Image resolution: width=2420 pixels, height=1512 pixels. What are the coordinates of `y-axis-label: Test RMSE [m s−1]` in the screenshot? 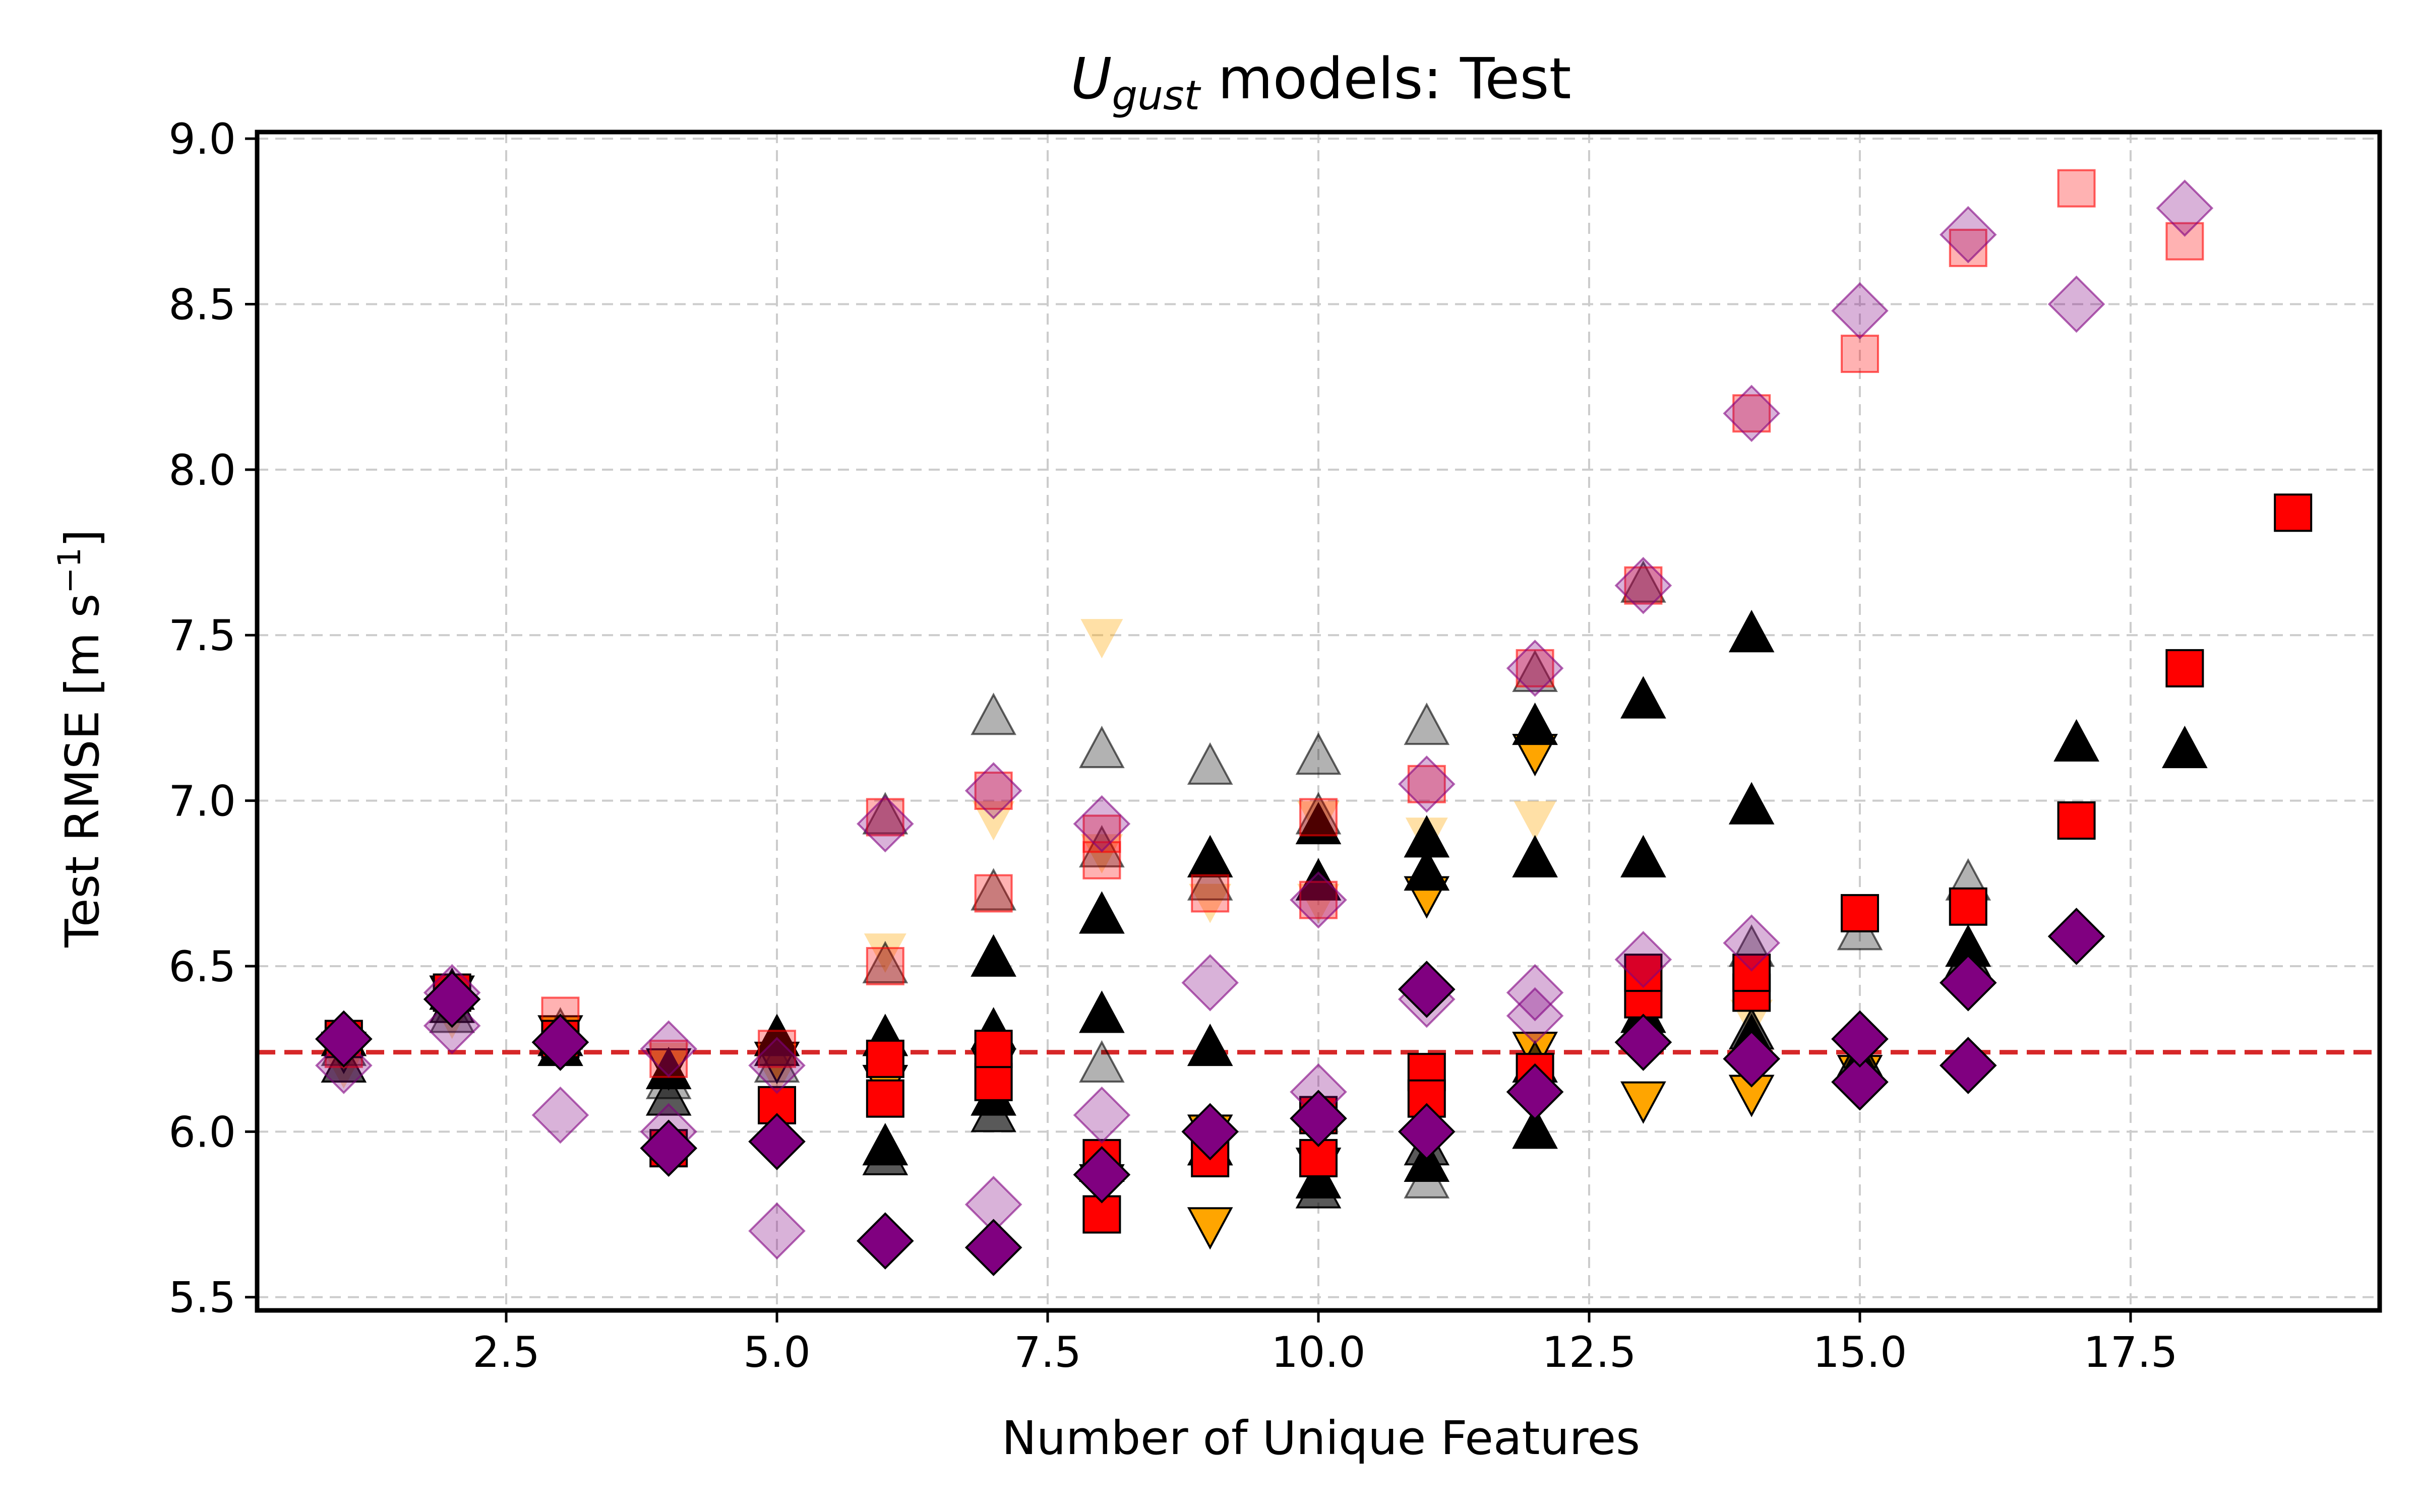 It's located at (80, 738).